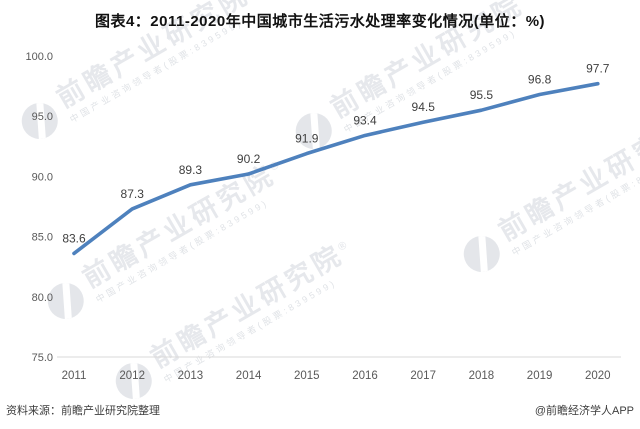 This screenshot has height=429, width=640. What do you see at coordinates (320, 21) in the screenshot?
I see `chart-title: 图表4：2011-2020年中国城市生活污水处理率变化情况(单位：%)` at bounding box center [320, 21].